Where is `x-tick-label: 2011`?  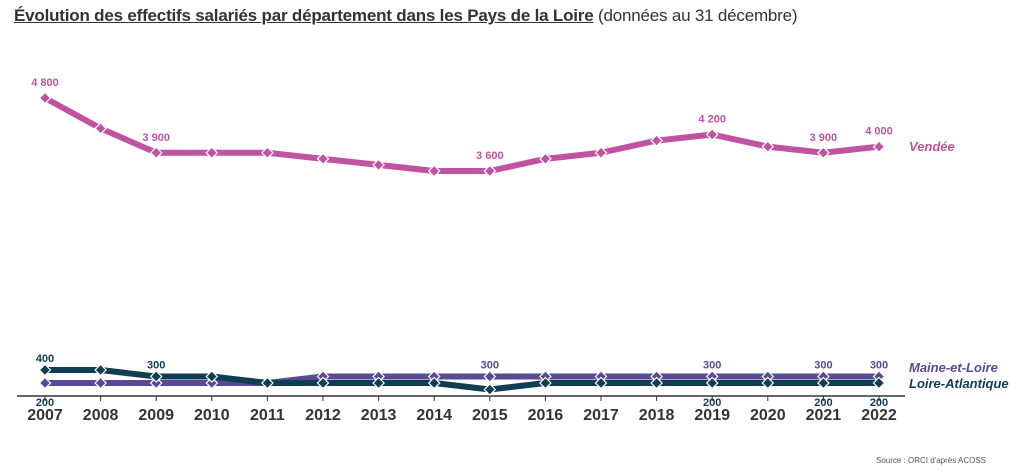
x-tick-label: 2011 is located at coordinates (267, 415).